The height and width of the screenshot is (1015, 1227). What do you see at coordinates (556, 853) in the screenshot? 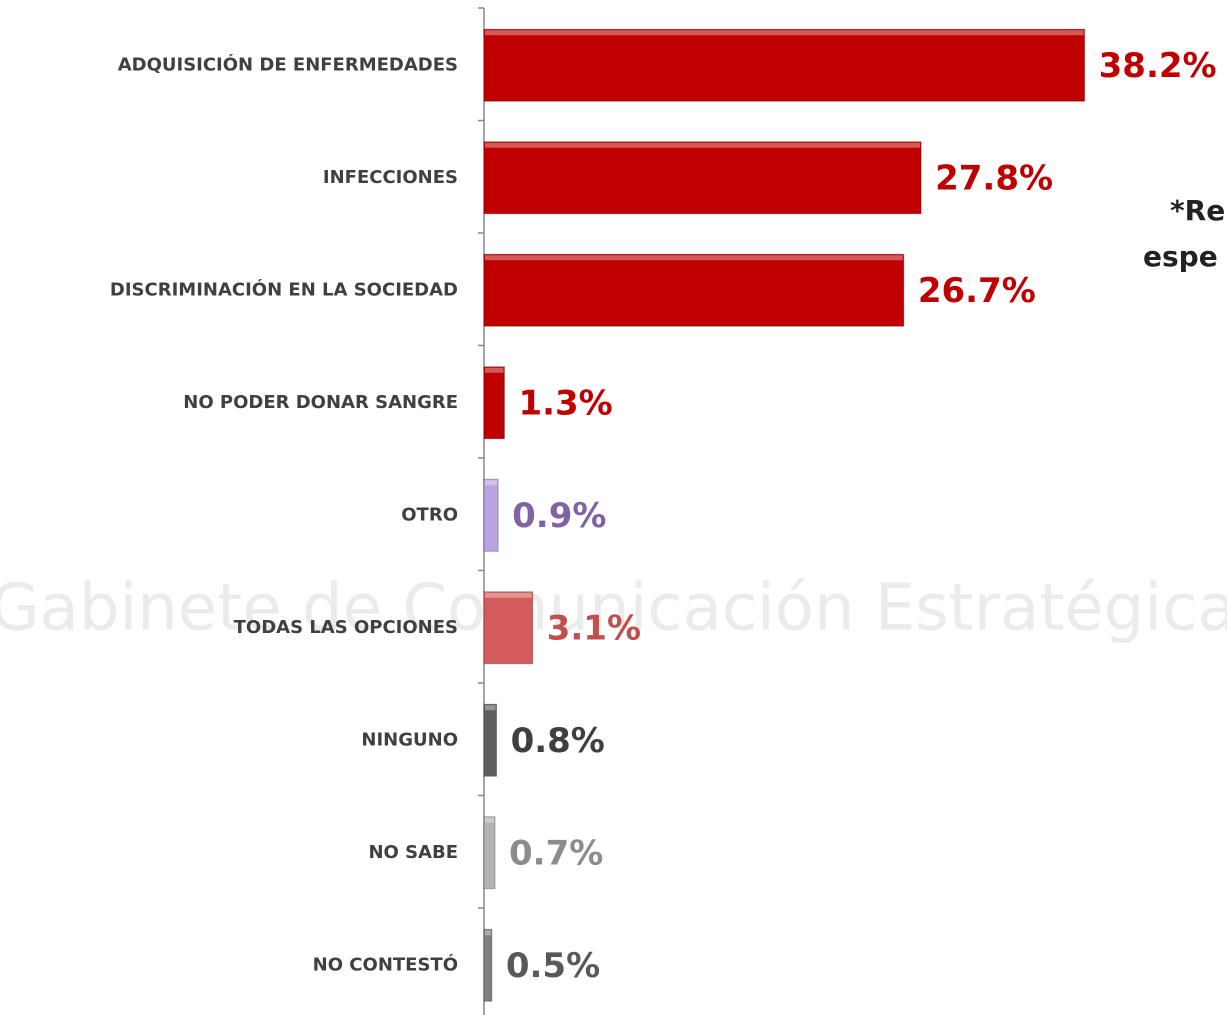
I see `value-label: 0.7%` at bounding box center [556, 853].